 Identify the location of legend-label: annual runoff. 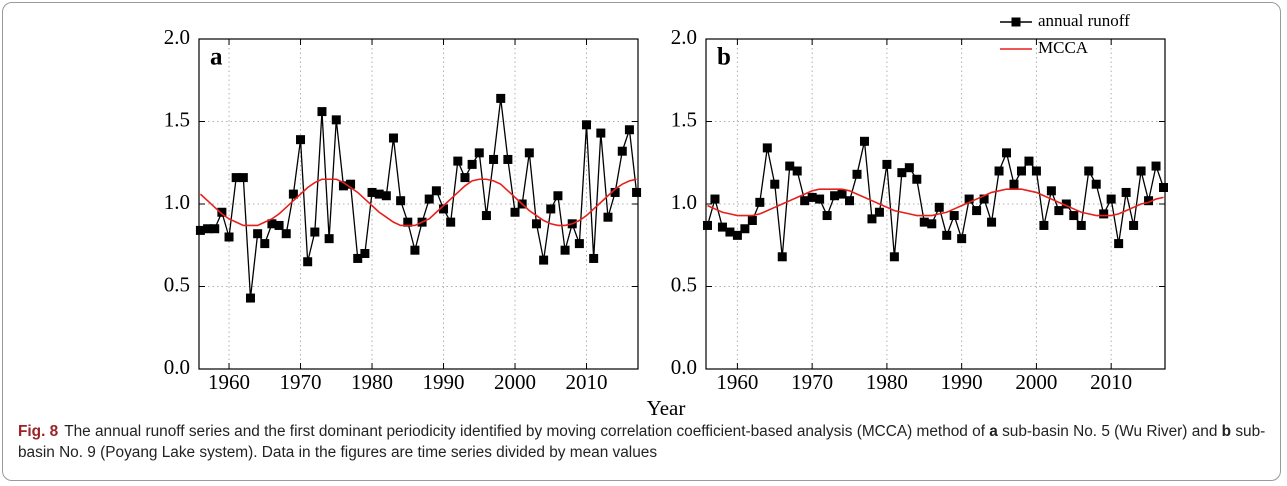
(1084, 20).